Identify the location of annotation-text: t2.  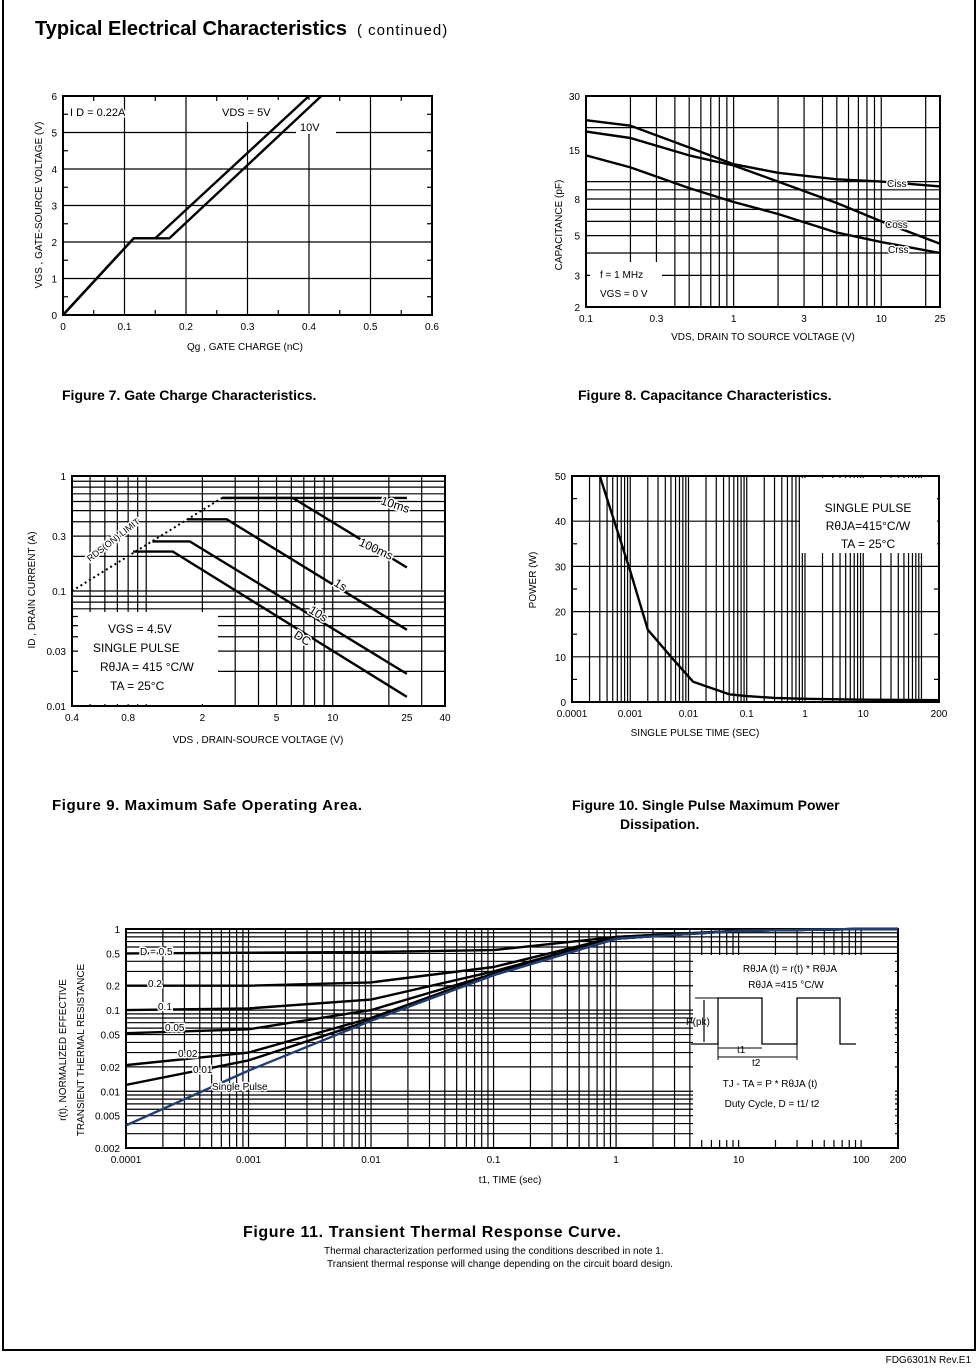
(756, 1063).